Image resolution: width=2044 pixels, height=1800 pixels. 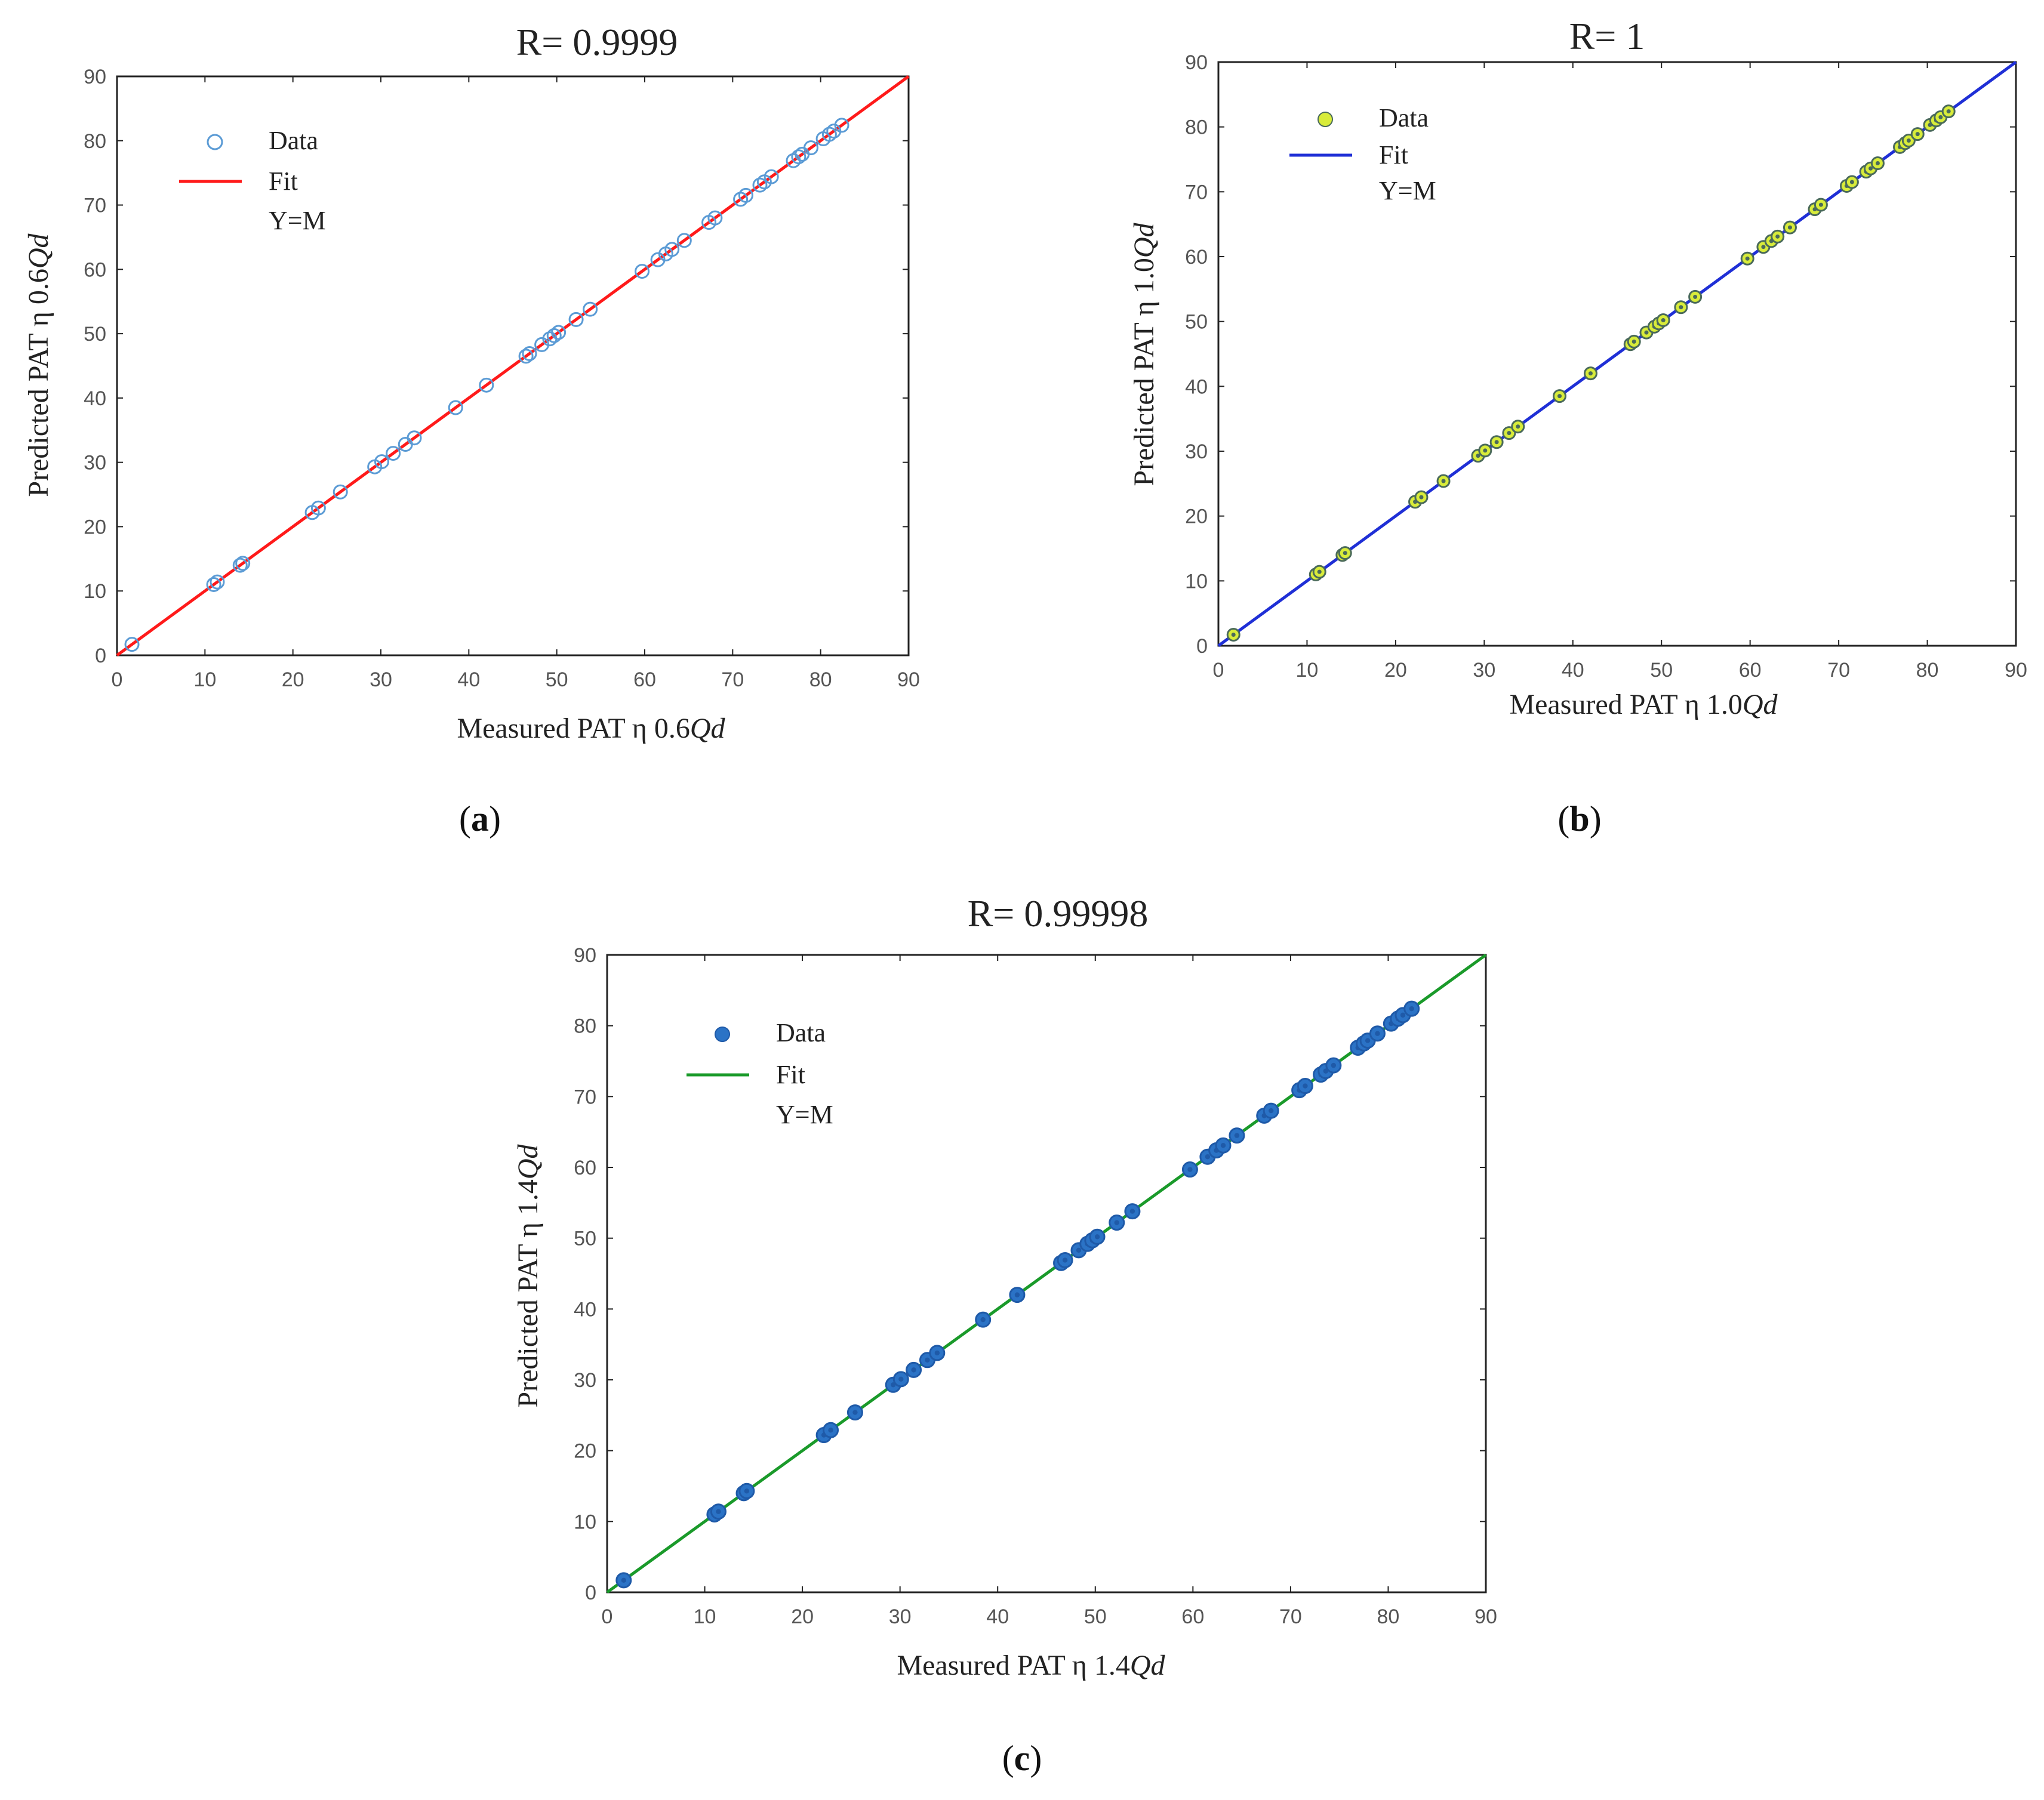 What do you see at coordinates (1643, 704) in the screenshot?
I see `x-axis-title: Measured PAT η 1.0Qd` at bounding box center [1643, 704].